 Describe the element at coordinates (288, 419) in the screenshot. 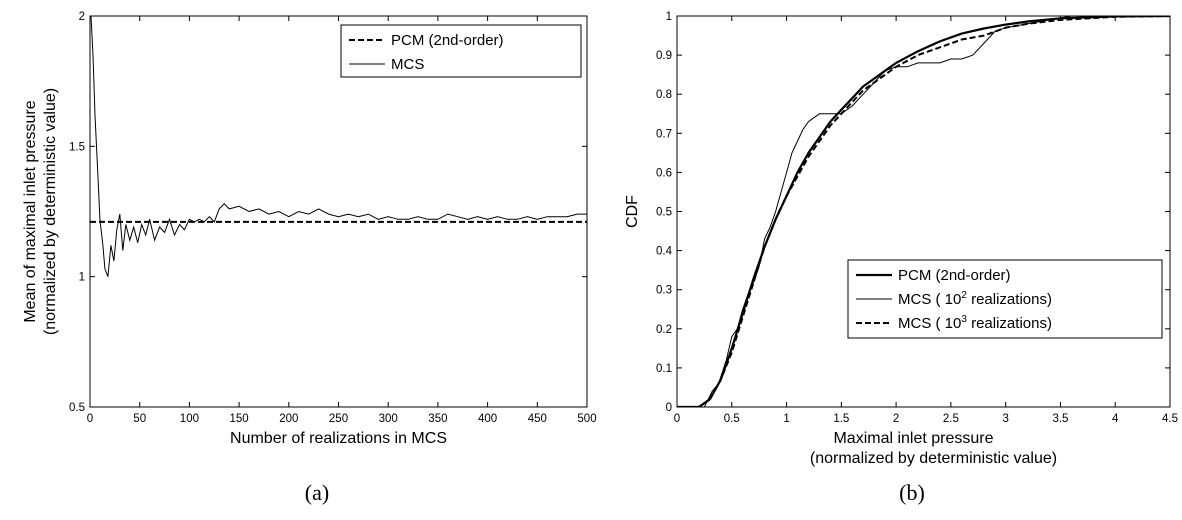

I see `x-tick-label: 200` at that location.